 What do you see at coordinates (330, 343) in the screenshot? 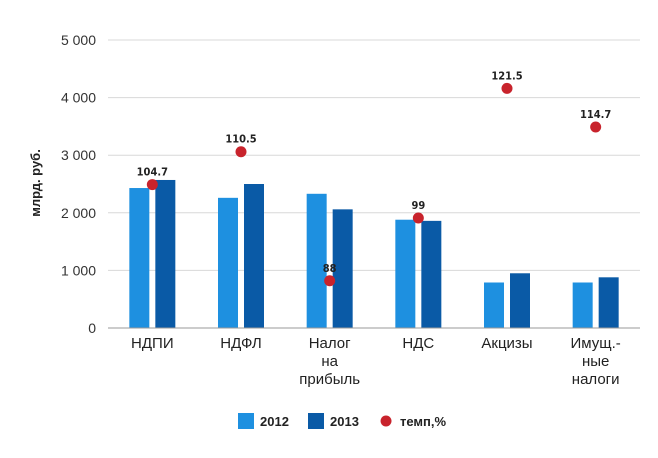
I see `x-category-label: Налог` at bounding box center [330, 343].